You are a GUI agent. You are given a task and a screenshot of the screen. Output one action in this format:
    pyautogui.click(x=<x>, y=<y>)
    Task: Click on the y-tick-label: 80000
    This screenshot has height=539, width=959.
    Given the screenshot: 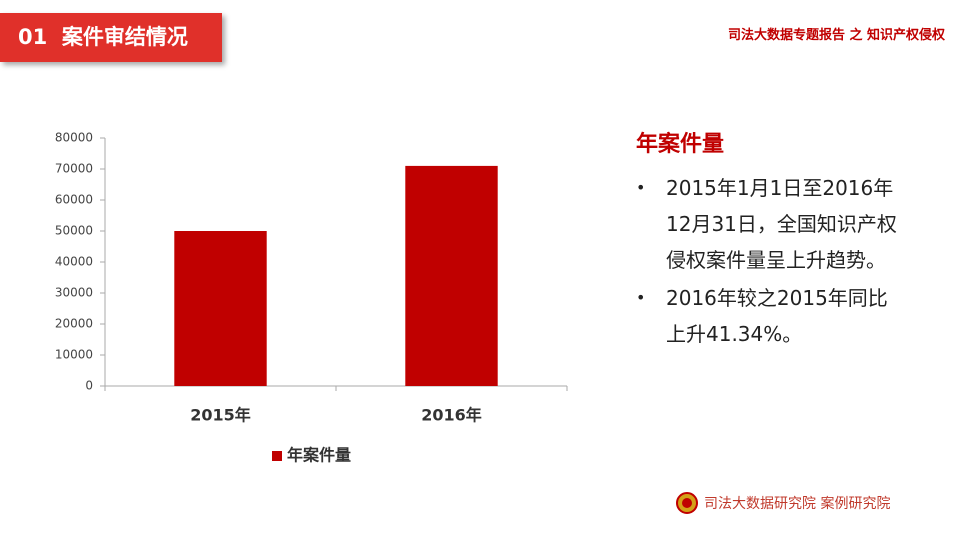 What is the action you would take?
    pyautogui.click(x=74, y=138)
    